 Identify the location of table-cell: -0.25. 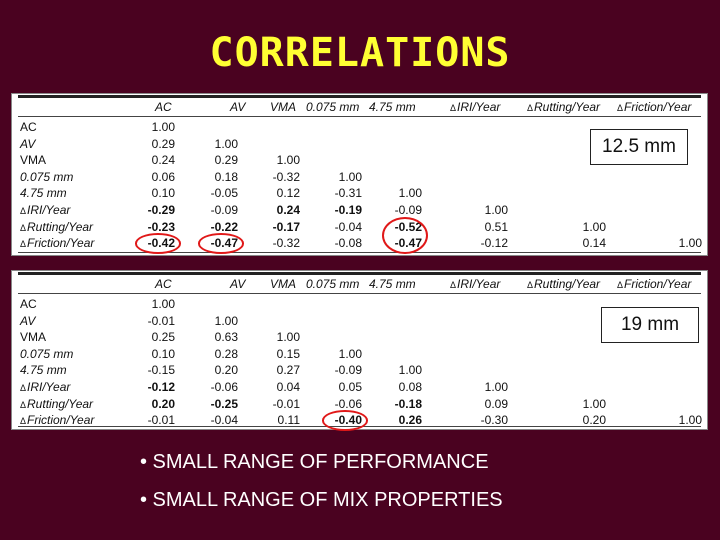
(224, 403).